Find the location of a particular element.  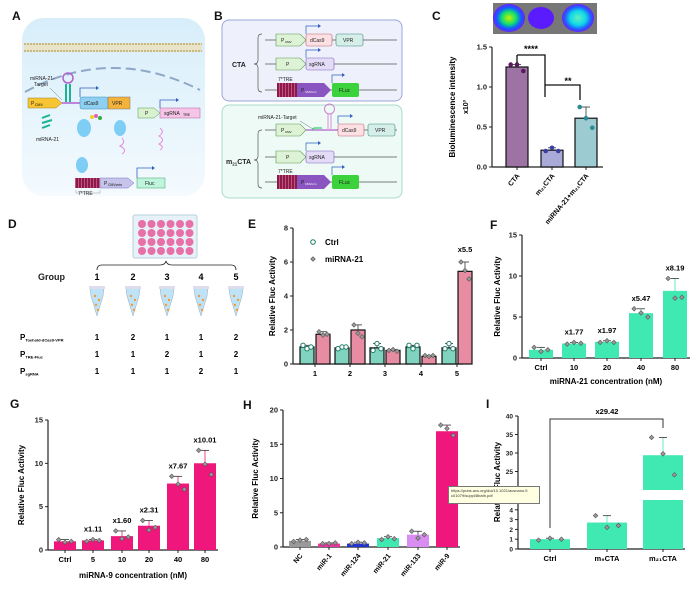

panel-label-f: F is located at coordinates (493, 225).